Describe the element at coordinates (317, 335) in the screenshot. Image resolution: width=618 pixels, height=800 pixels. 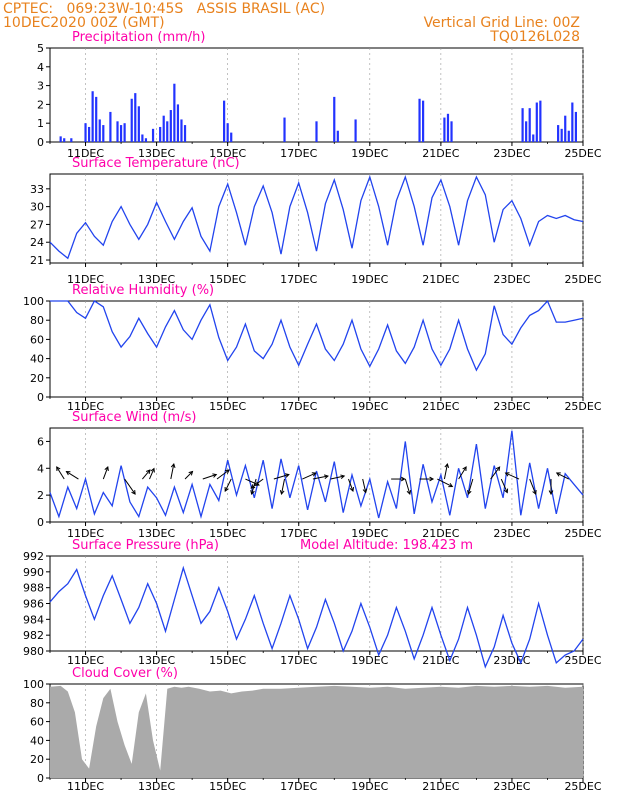
I see `series-line-humidity` at that location.